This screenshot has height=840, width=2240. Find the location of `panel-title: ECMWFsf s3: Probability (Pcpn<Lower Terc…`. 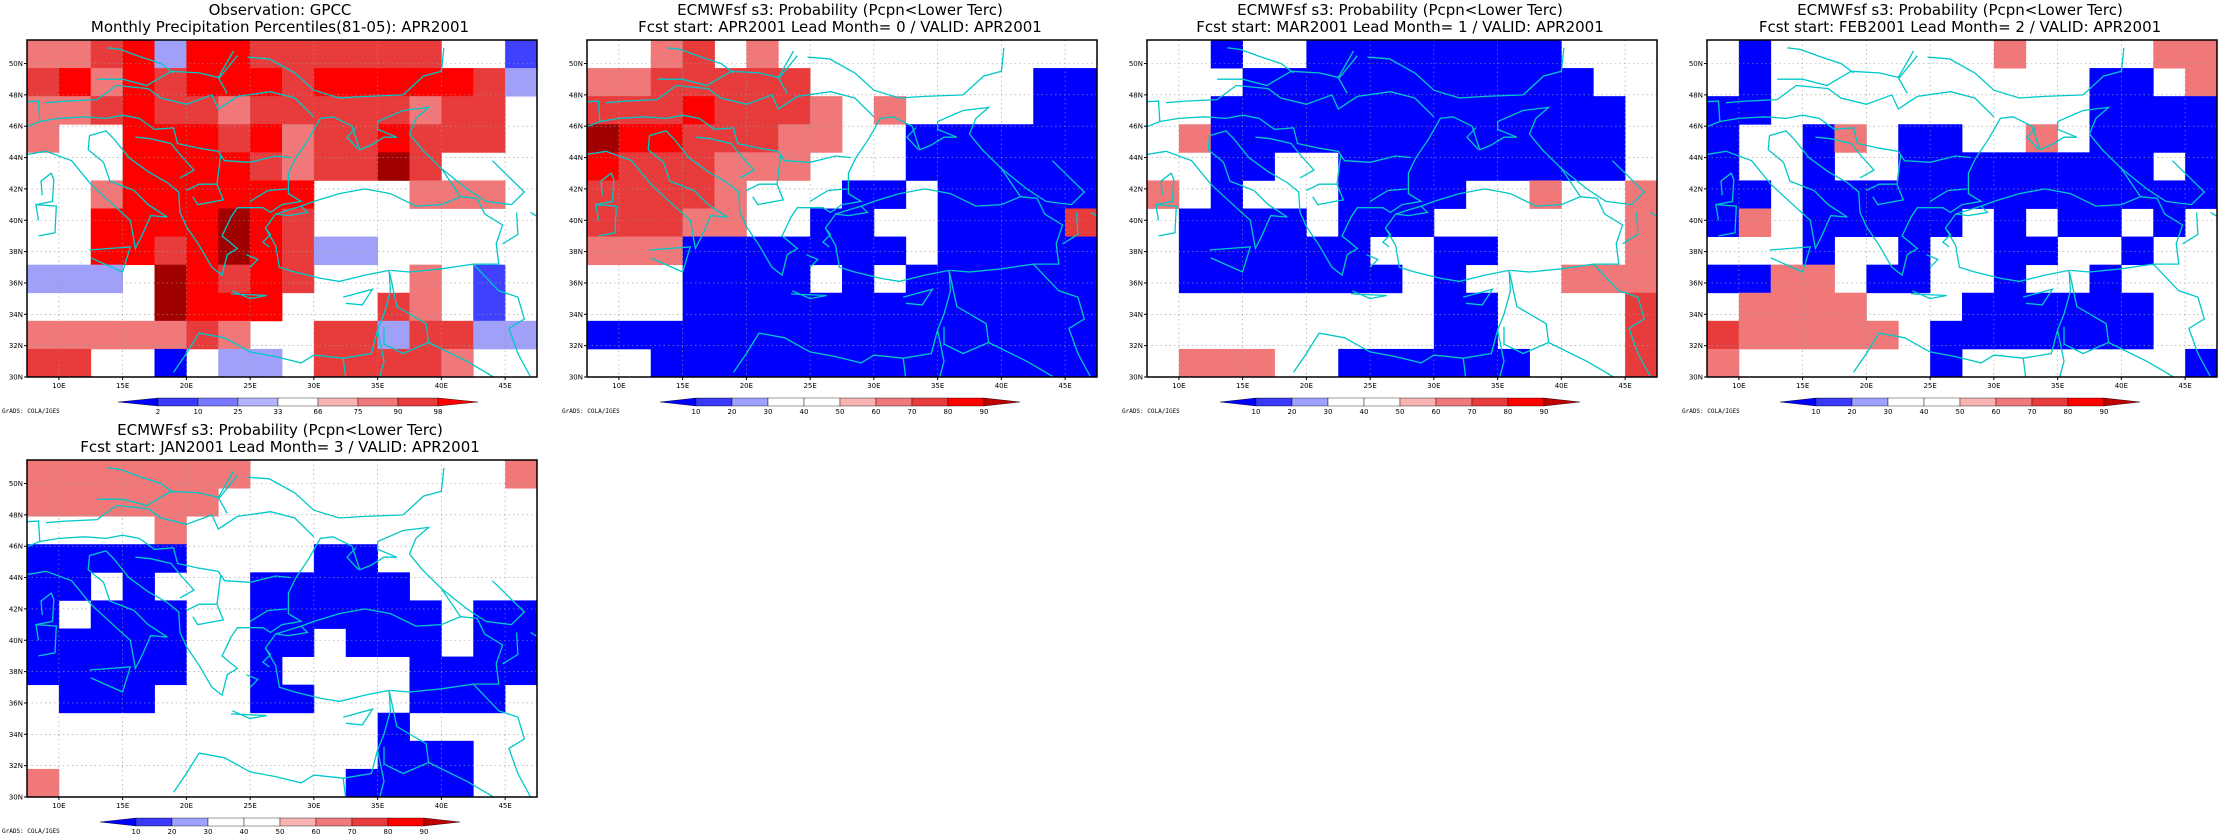

panel-title: ECMWFsf s3: Probability (Pcpn<Lower Terc… is located at coordinates (840, 10).